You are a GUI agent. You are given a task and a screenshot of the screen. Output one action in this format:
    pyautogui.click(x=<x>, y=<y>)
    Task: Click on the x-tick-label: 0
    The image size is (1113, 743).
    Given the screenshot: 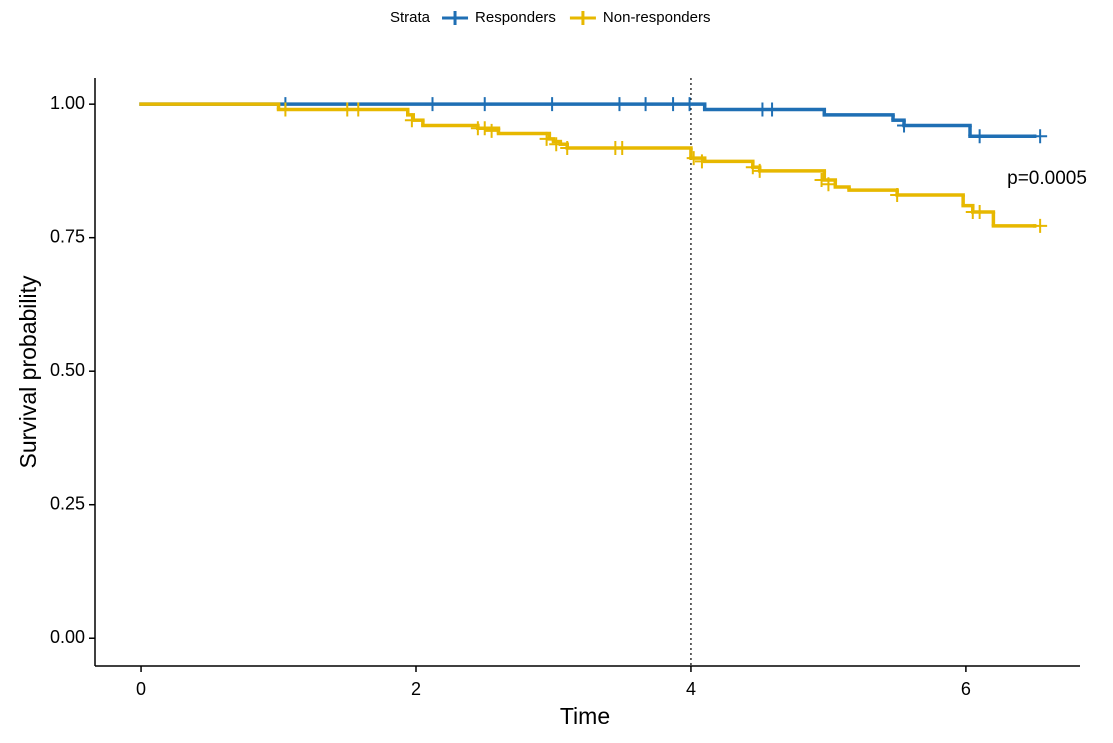 What is the action you would take?
    pyautogui.click(x=141, y=689)
    